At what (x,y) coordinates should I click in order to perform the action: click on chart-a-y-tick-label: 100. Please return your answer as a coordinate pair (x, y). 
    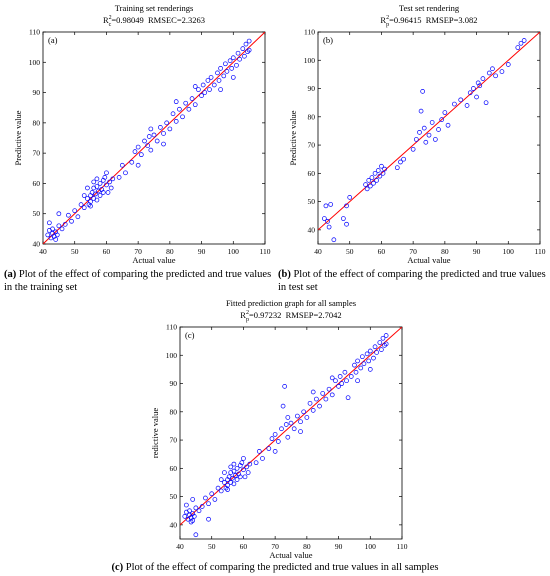
    Looking at the image, I should click on (35, 62).